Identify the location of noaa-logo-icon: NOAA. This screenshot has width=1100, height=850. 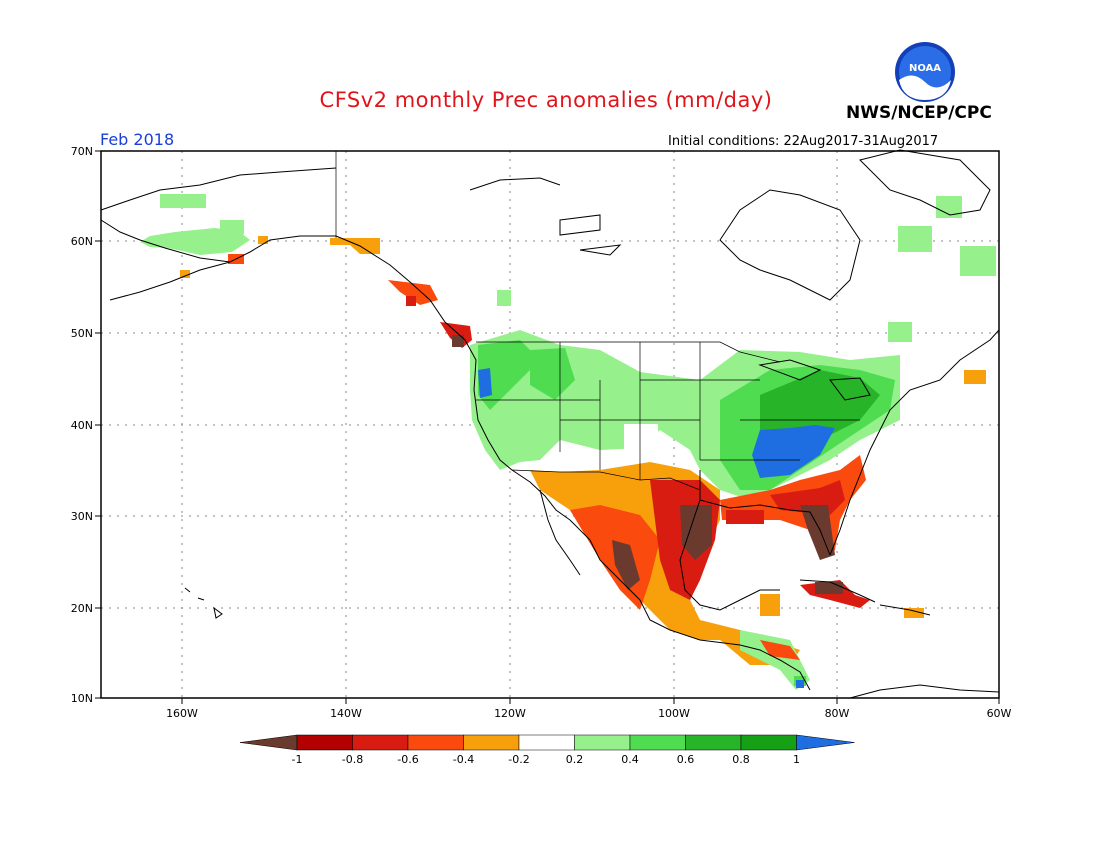
(925, 72).